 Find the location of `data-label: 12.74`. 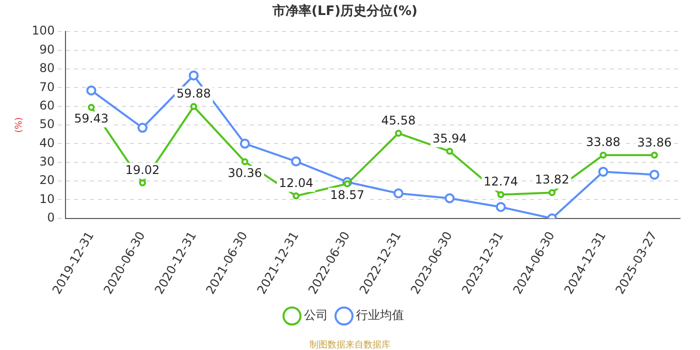

data-label: 12.74 is located at coordinates (501, 181).